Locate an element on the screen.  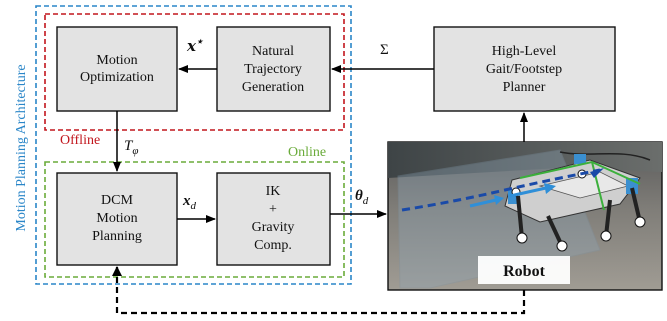
planner-line-3: Planner is located at coordinates (524, 87).